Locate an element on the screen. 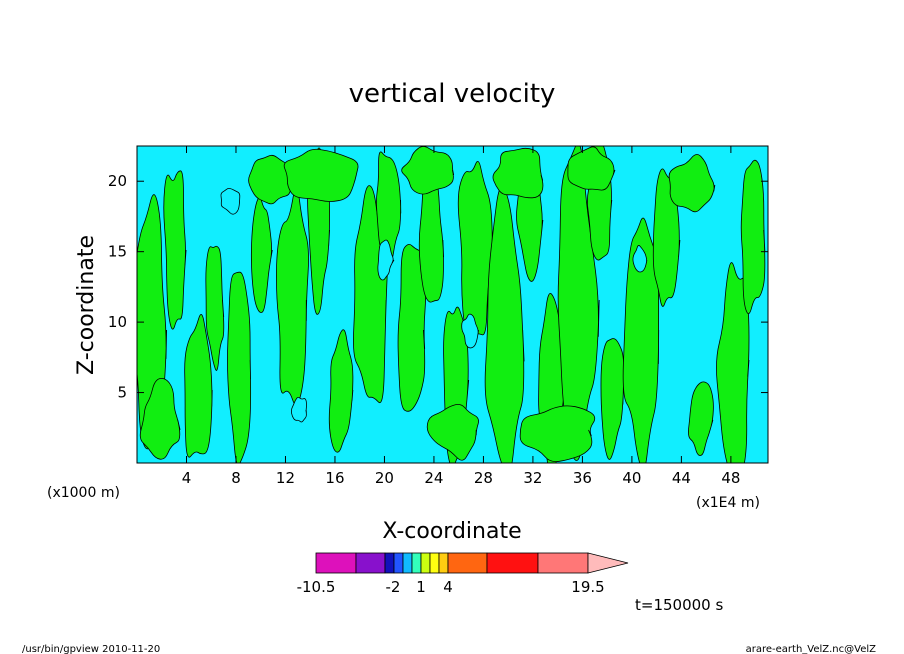 The image size is (904, 654). x-tick-label: 32 is located at coordinates (532, 478).